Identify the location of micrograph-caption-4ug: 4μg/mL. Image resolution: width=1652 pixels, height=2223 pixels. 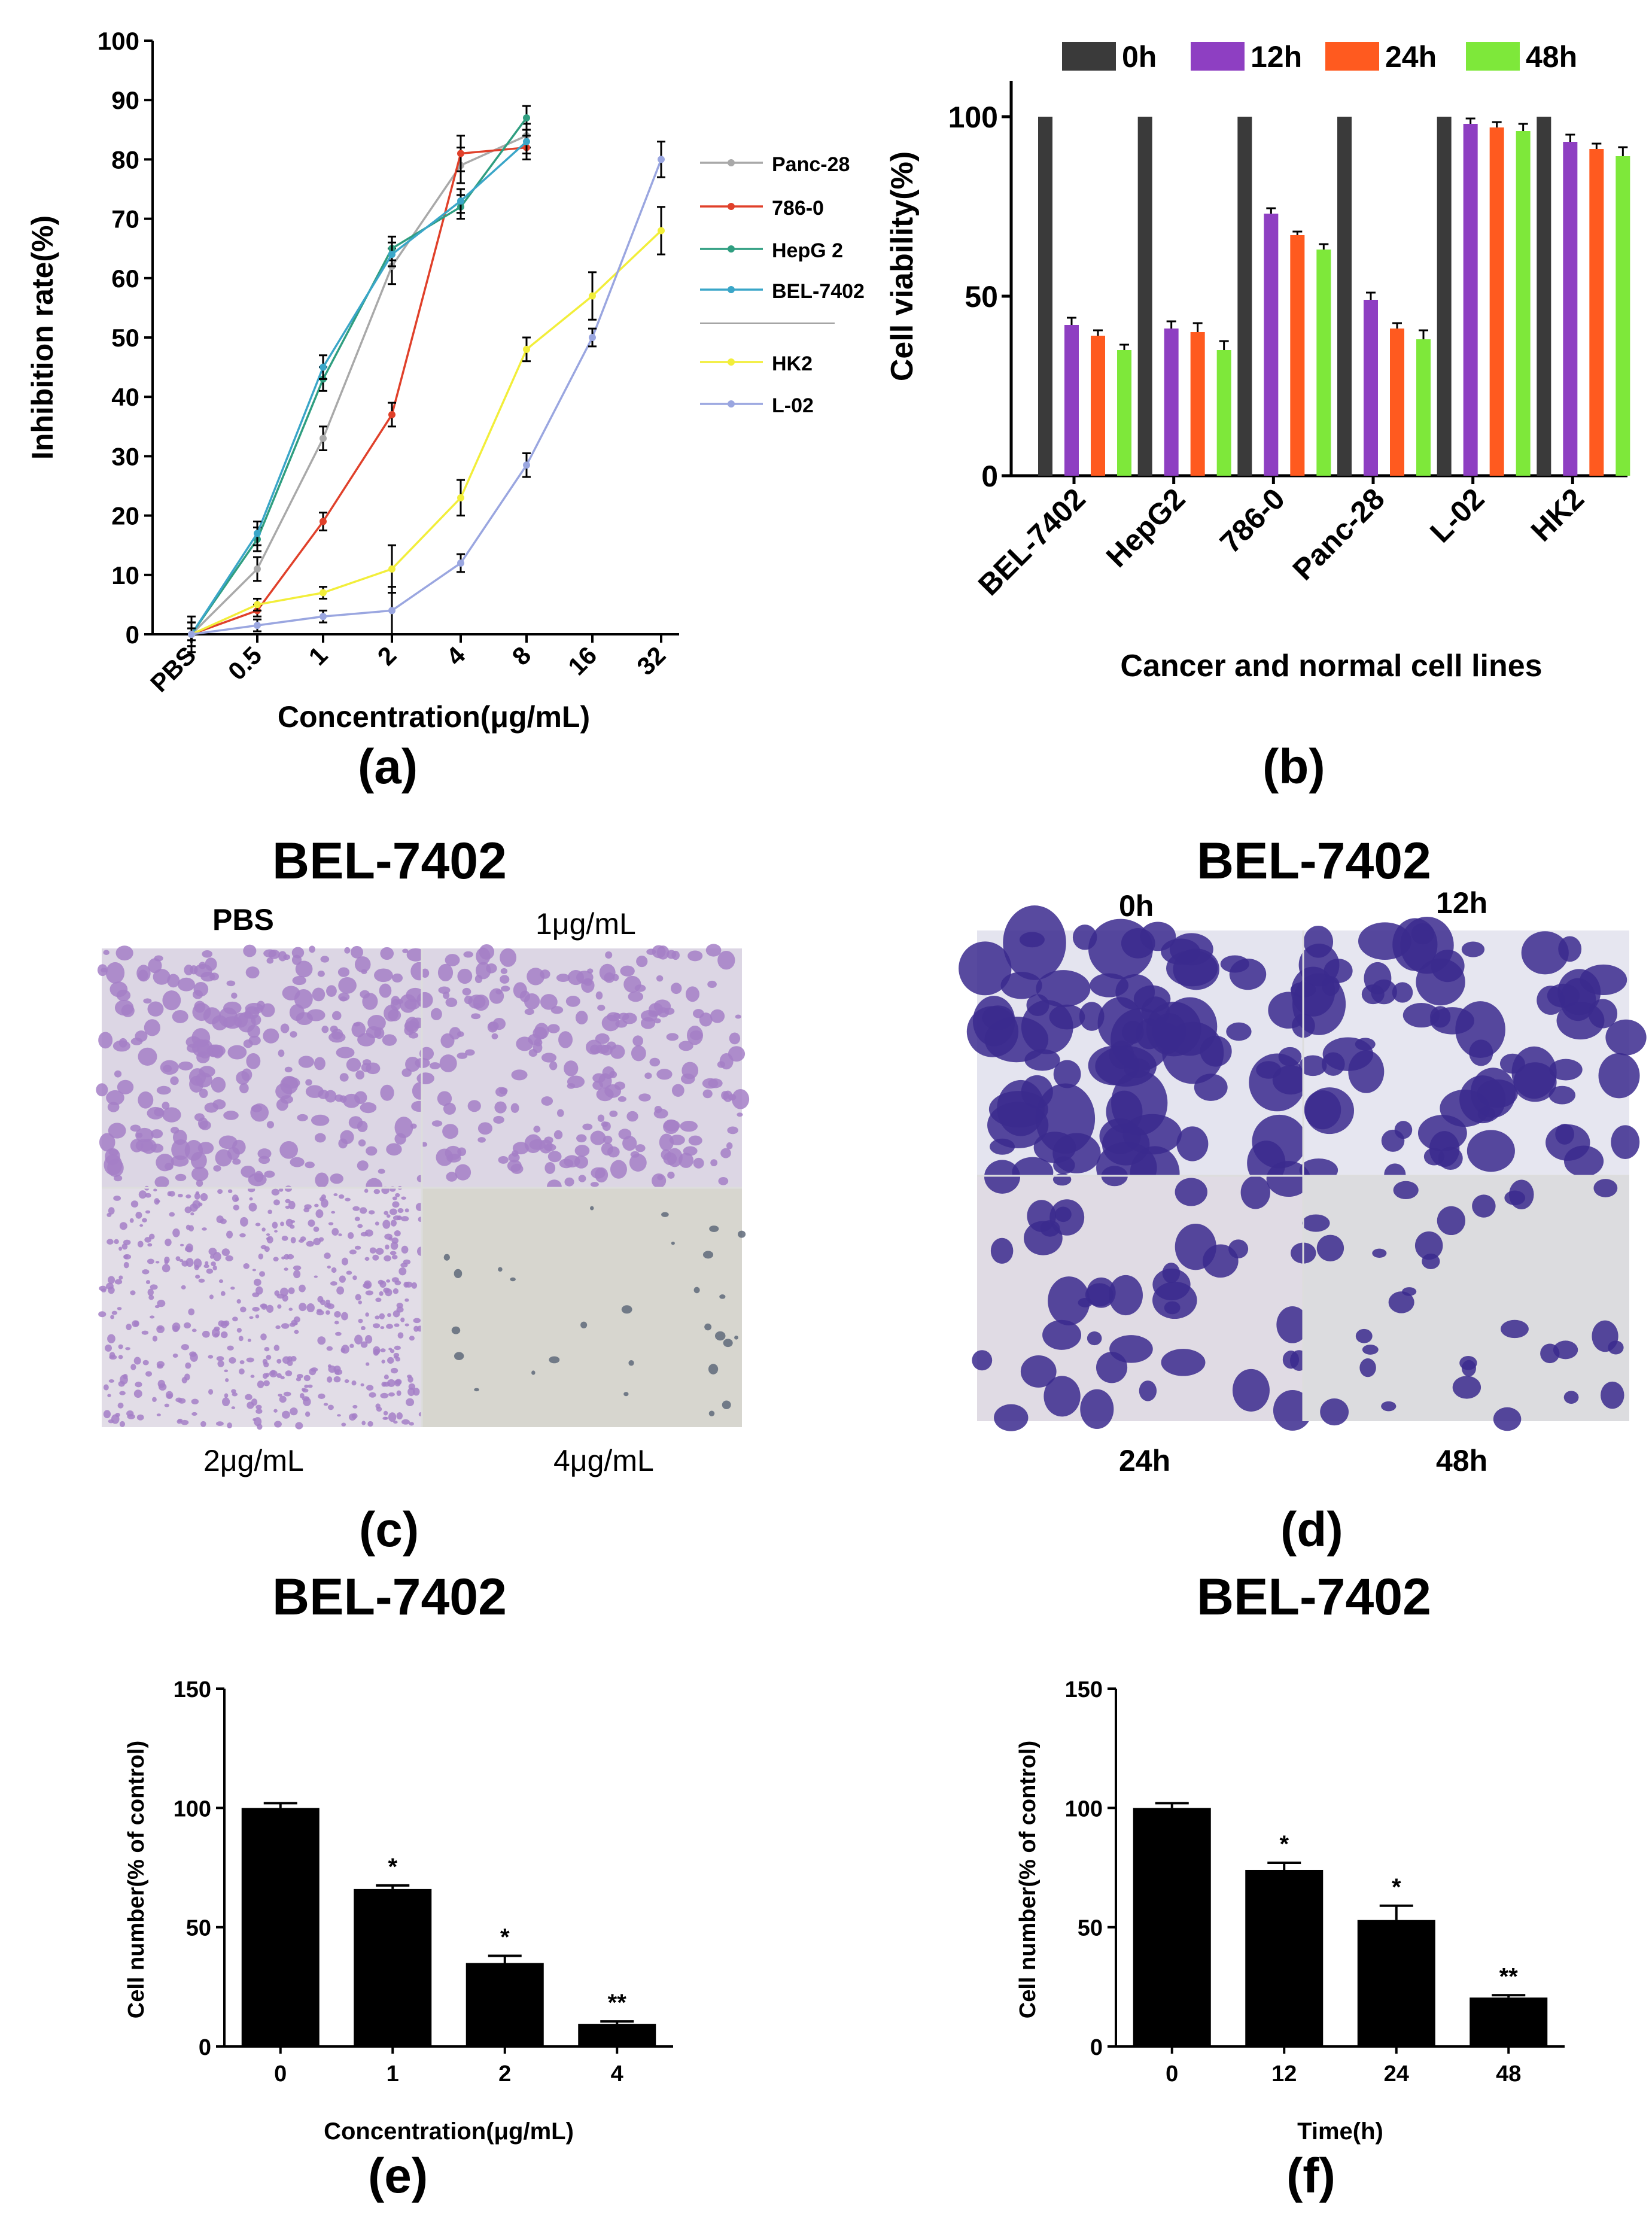
(603, 1460).